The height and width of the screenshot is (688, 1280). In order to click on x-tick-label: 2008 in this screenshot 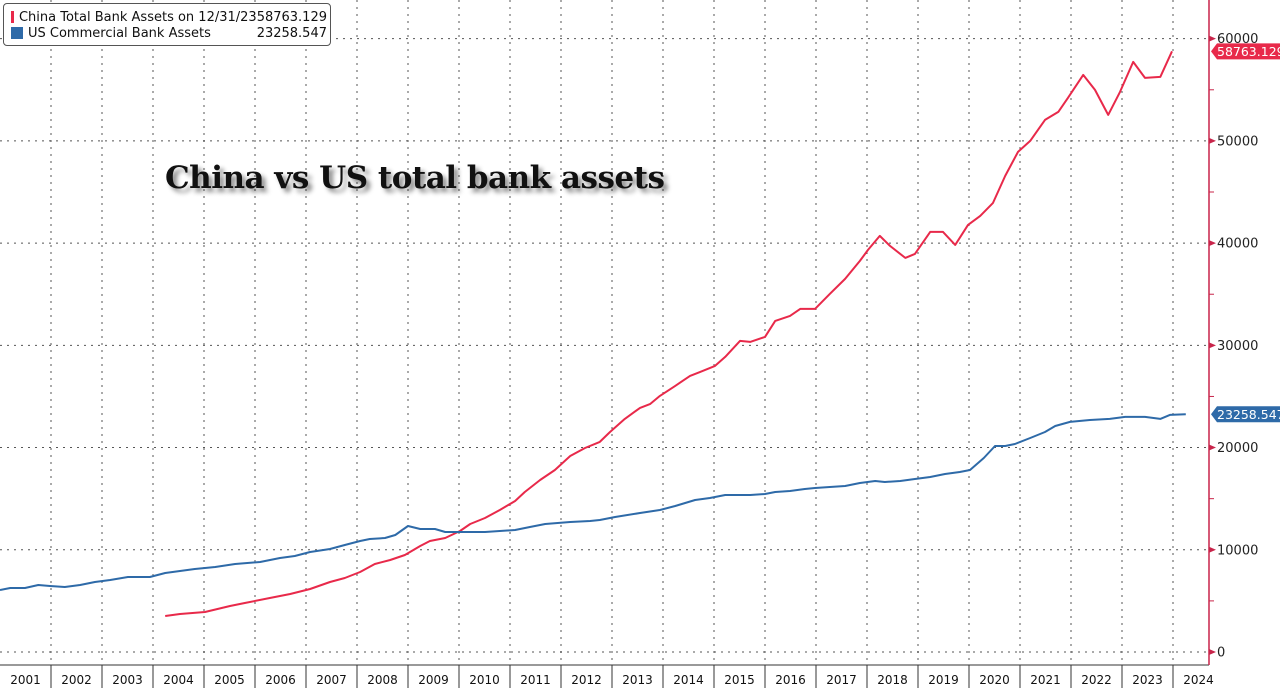, I will do `click(382, 680)`.